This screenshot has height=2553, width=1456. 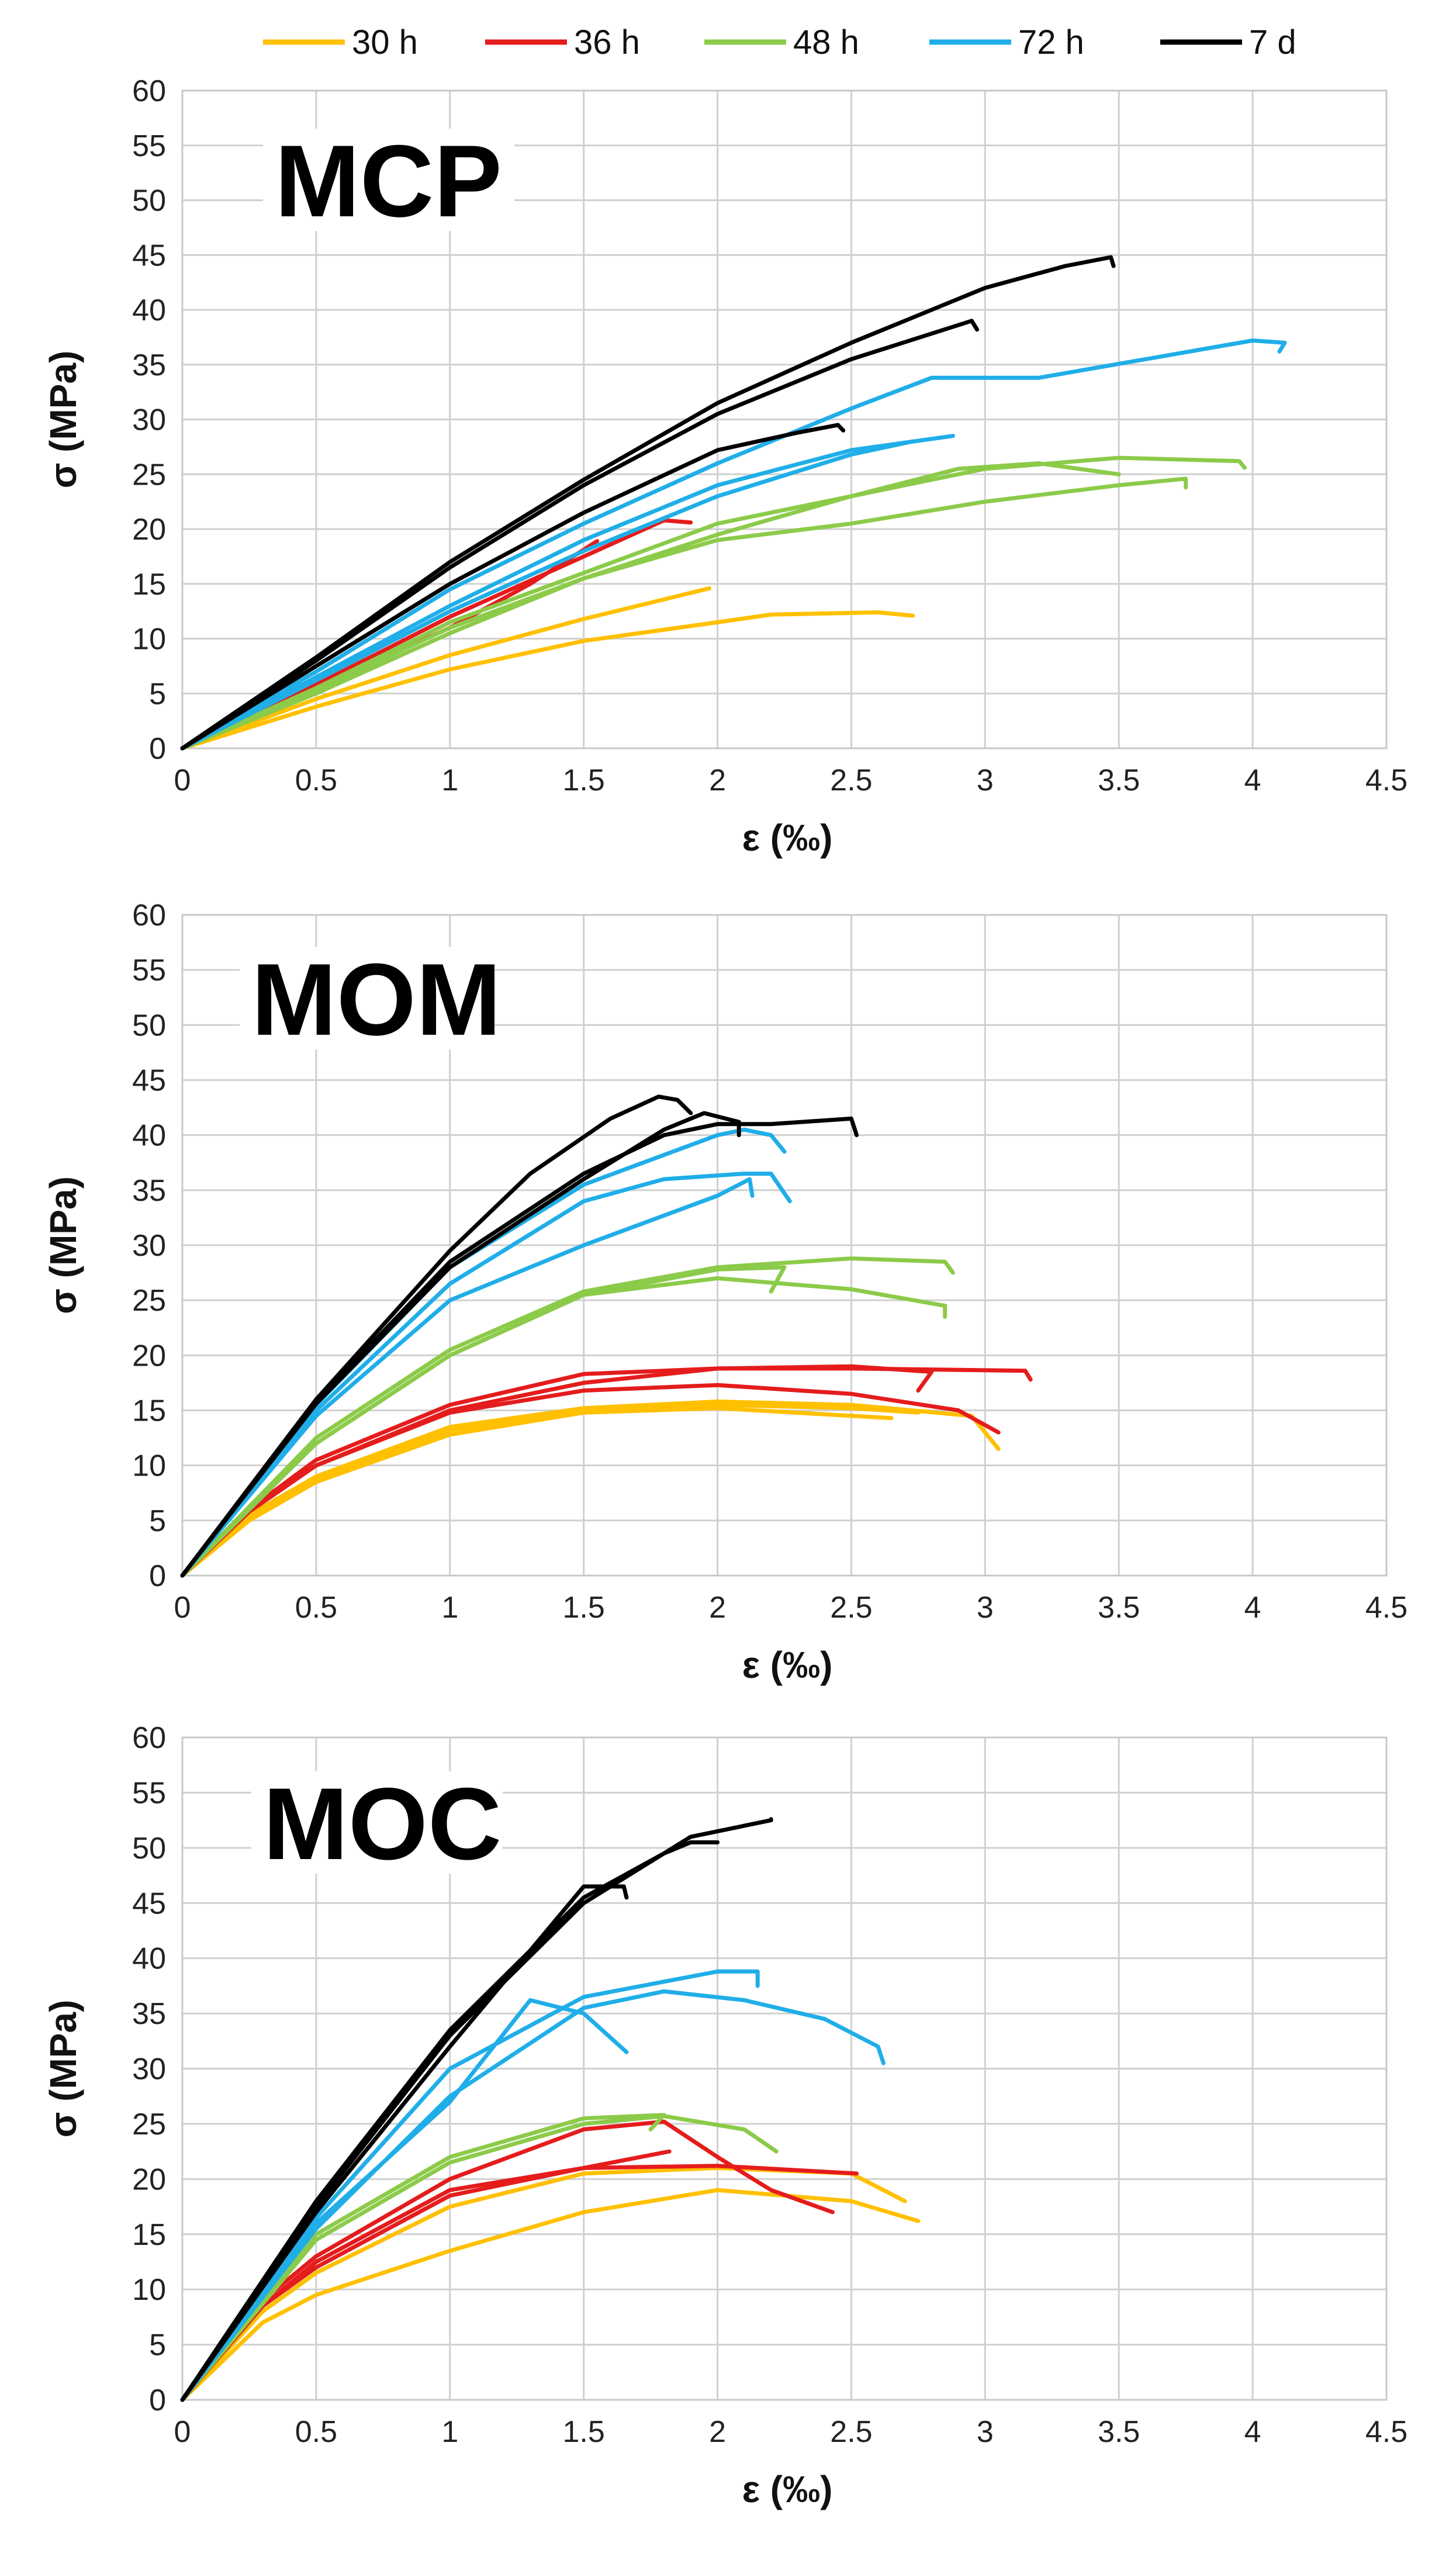 I want to click on y-tick-label: 10, so click(x=149, y=1466).